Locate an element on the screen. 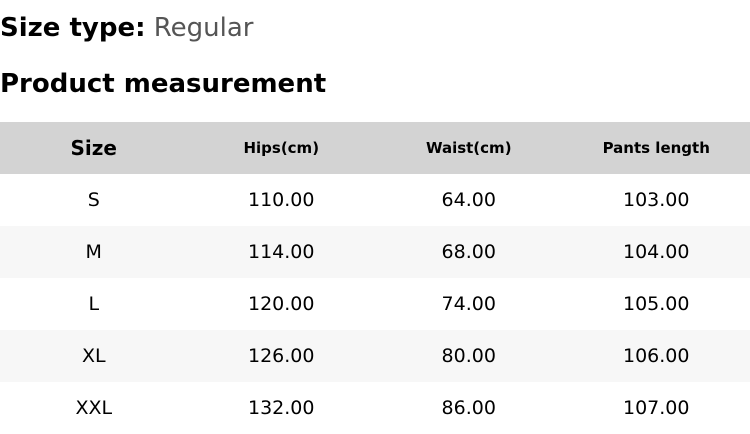 This screenshot has height=434, width=750. cell-waist: 80.00 is located at coordinates (469, 356).